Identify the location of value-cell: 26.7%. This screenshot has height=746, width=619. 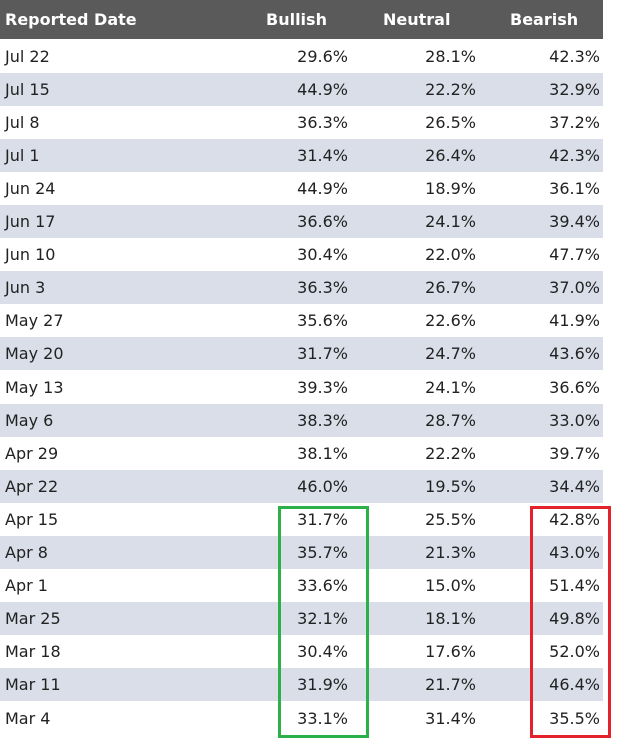
(450, 288).